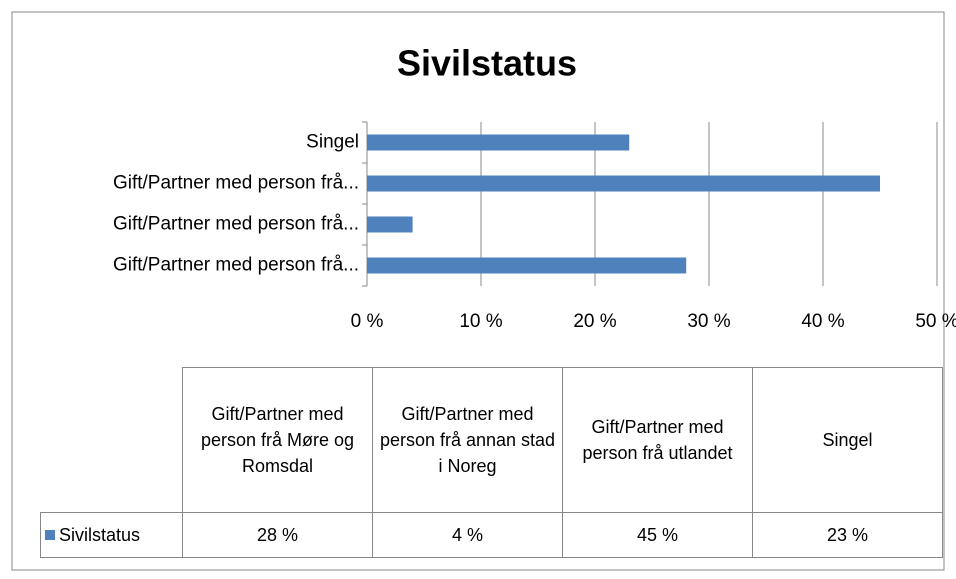  What do you see at coordinates (657, 535) in the screenshot?
I see `table-value: 45 %` at bounding box center [657, 535].